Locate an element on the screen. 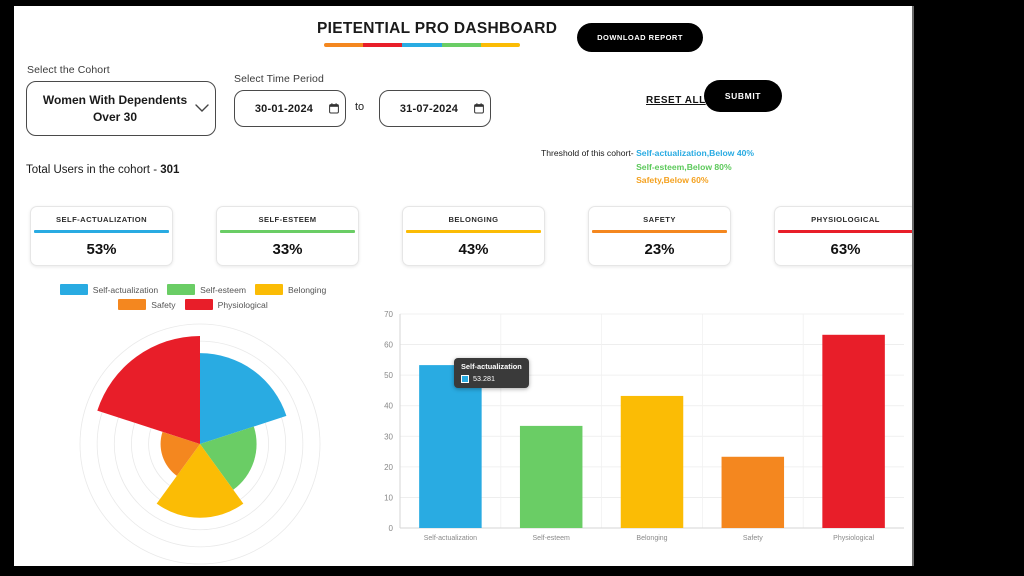 This screenshot has height=576, width=1024. polar-sector-physiological is located at coordinates (148, 390).